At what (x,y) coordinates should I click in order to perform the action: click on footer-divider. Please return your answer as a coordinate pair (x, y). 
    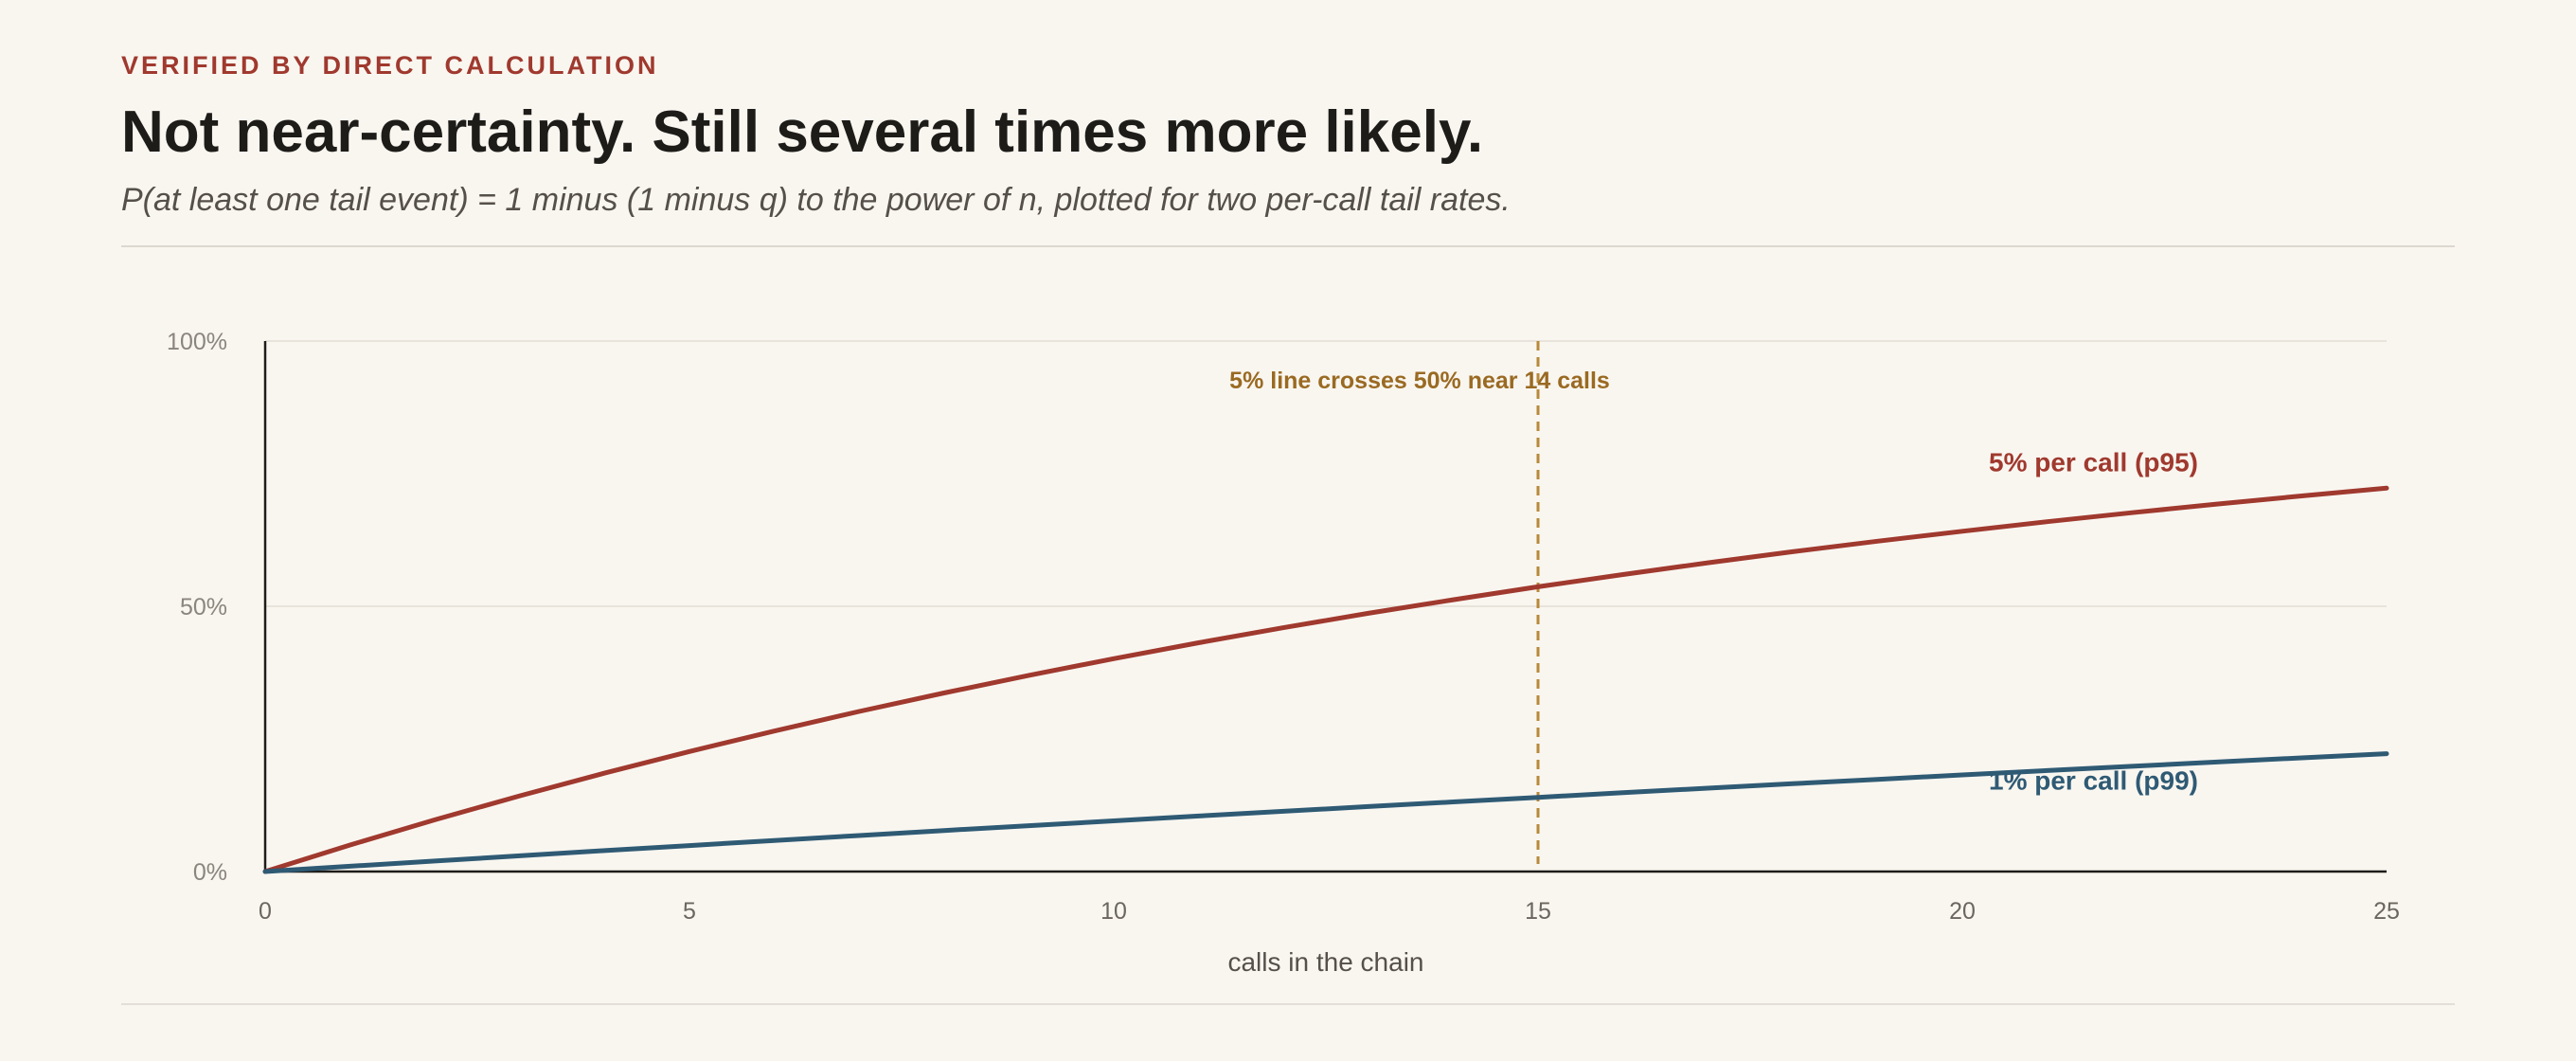
    Looking at the image, I should click on (1288, 1004).